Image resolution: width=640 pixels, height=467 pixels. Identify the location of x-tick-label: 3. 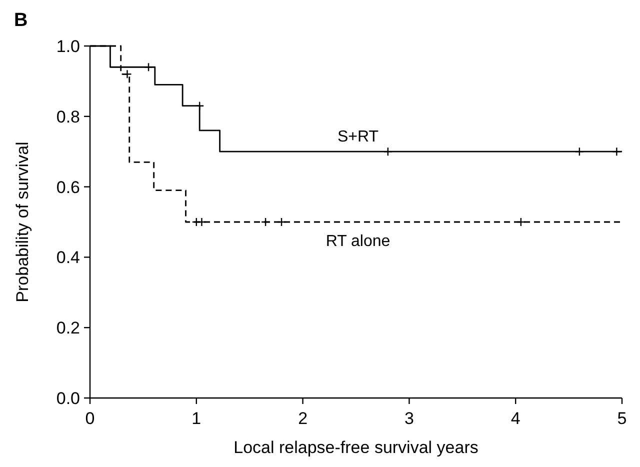
(409, 418).